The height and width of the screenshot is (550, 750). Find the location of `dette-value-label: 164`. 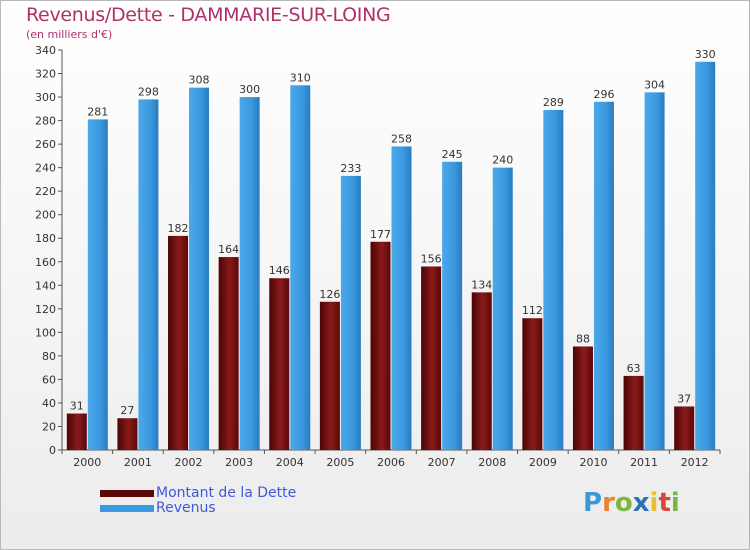

dette-value-label: 164 is located at coordinates (228, 249).